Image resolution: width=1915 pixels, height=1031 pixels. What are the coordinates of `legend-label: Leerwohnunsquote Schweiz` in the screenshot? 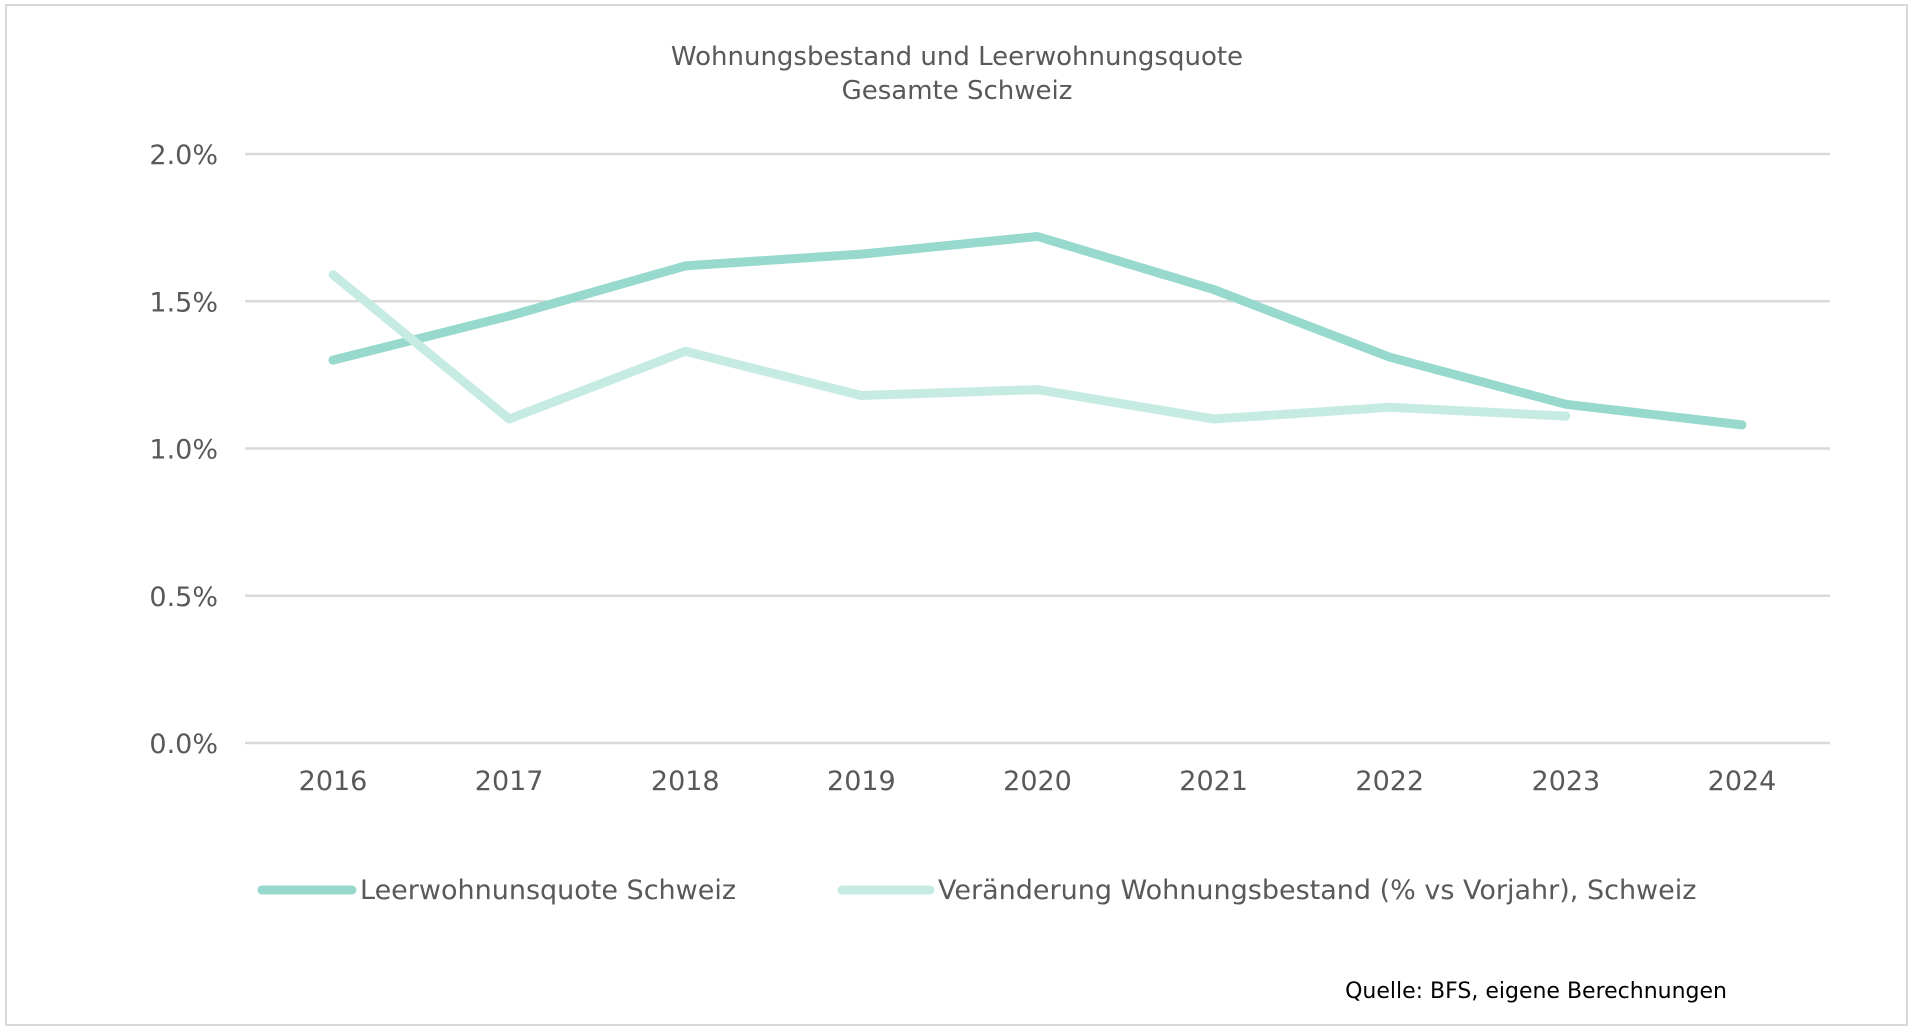 It's located at (548, 890).